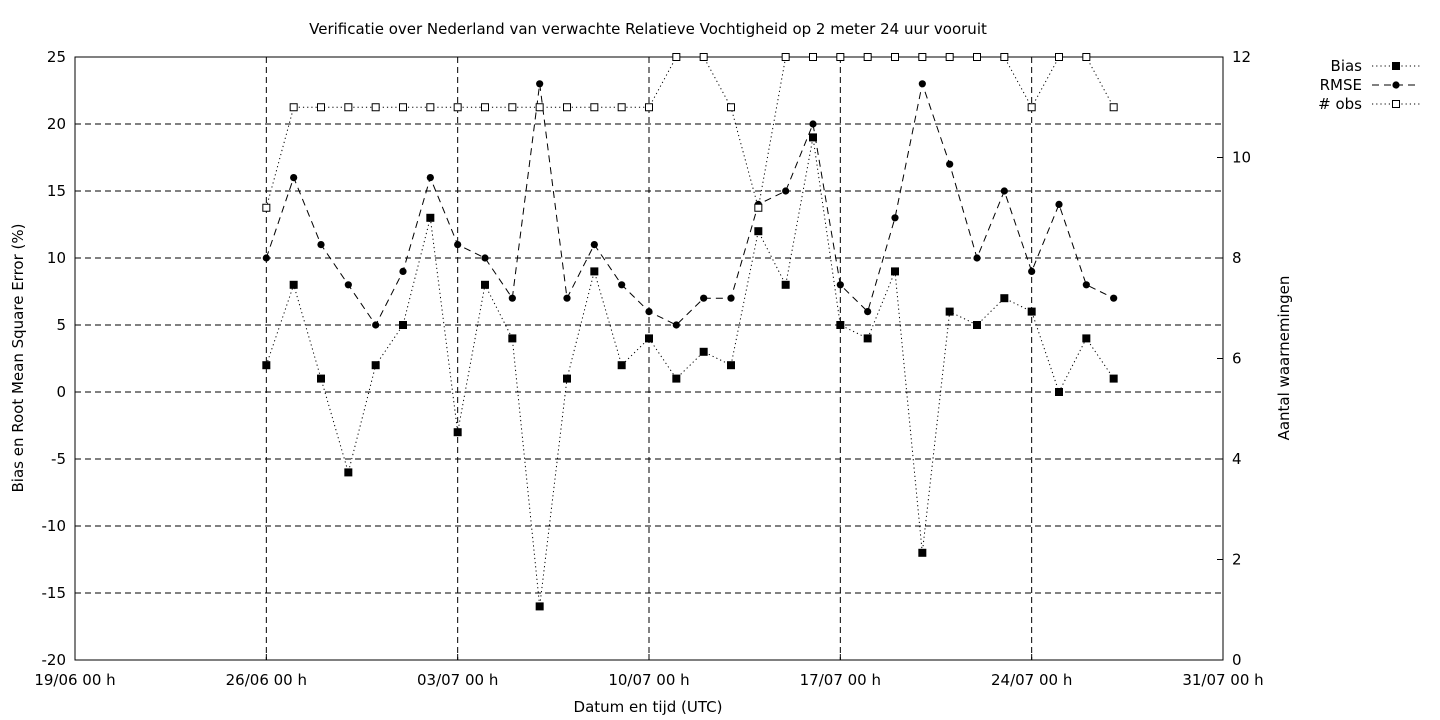  I want to click on y-tick-label: 15, so click(56, 191).